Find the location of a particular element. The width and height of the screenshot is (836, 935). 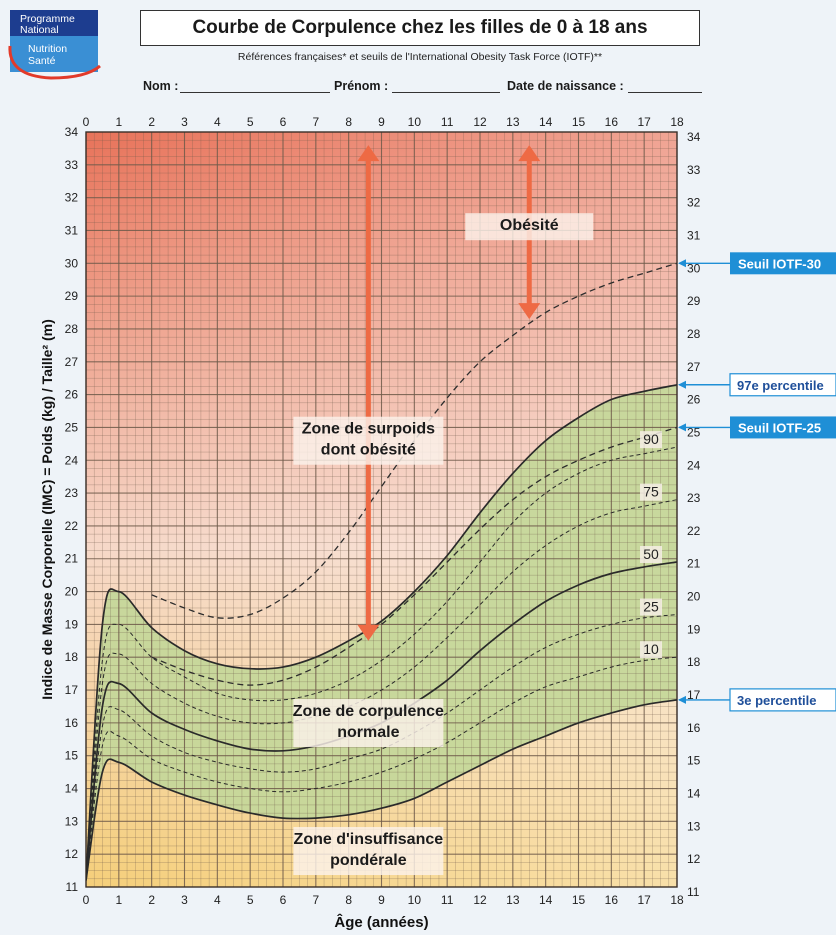

y-tick-left: 33 is located at coordinates (72, 165).